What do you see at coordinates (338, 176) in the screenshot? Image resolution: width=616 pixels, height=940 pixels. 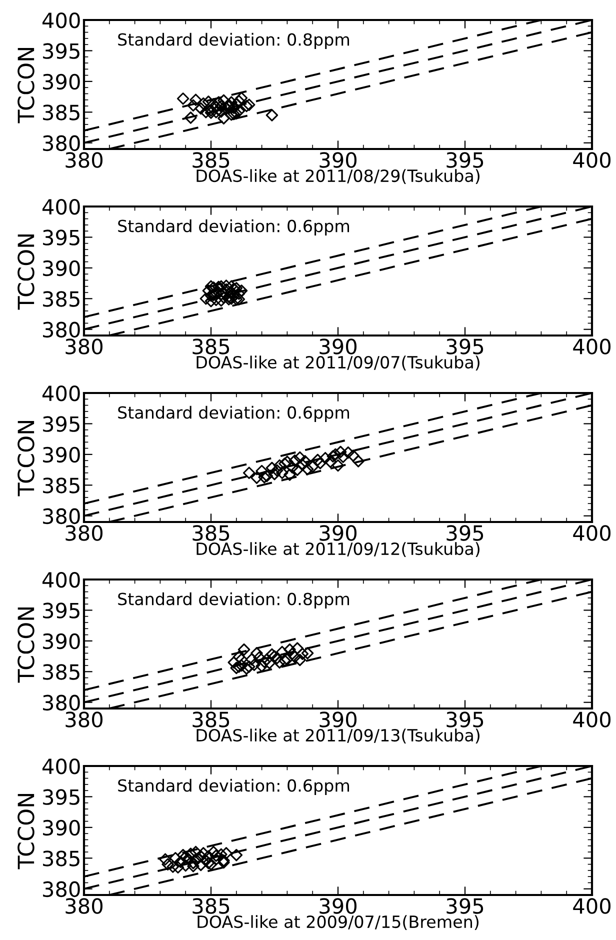 I see `x-axis-title: DOAS-like at 2011/08/29(Tsukuba)` at bounding box center [338, 176].